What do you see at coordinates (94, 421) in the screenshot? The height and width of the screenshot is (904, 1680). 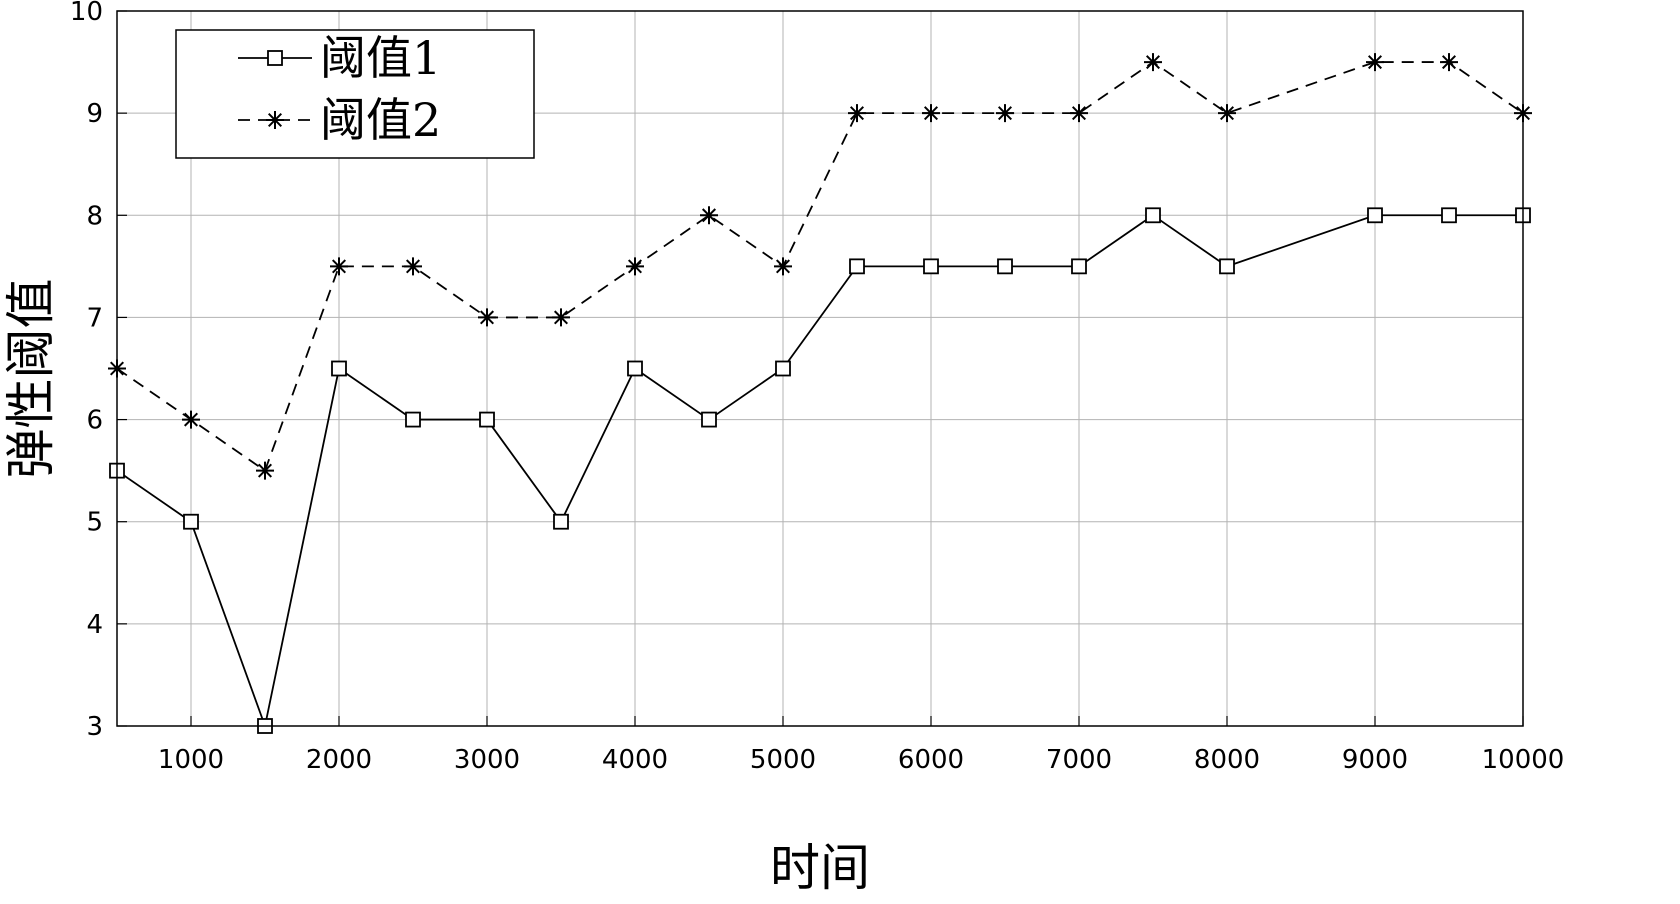 I see `y-tick-label: 6` at bounding box center [94, 421].